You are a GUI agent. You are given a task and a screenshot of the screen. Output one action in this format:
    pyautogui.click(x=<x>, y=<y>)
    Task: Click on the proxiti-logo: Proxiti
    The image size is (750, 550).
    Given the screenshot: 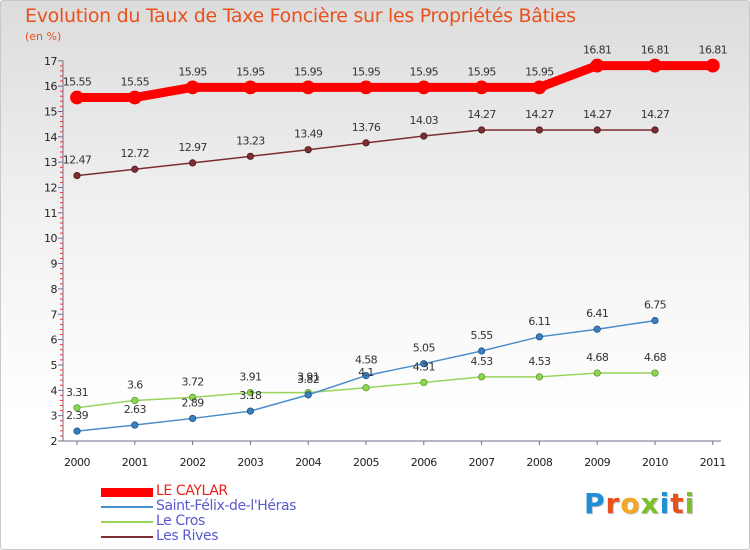 What is the action you would take?
    pyautogui.click(x=639, y=503)
    